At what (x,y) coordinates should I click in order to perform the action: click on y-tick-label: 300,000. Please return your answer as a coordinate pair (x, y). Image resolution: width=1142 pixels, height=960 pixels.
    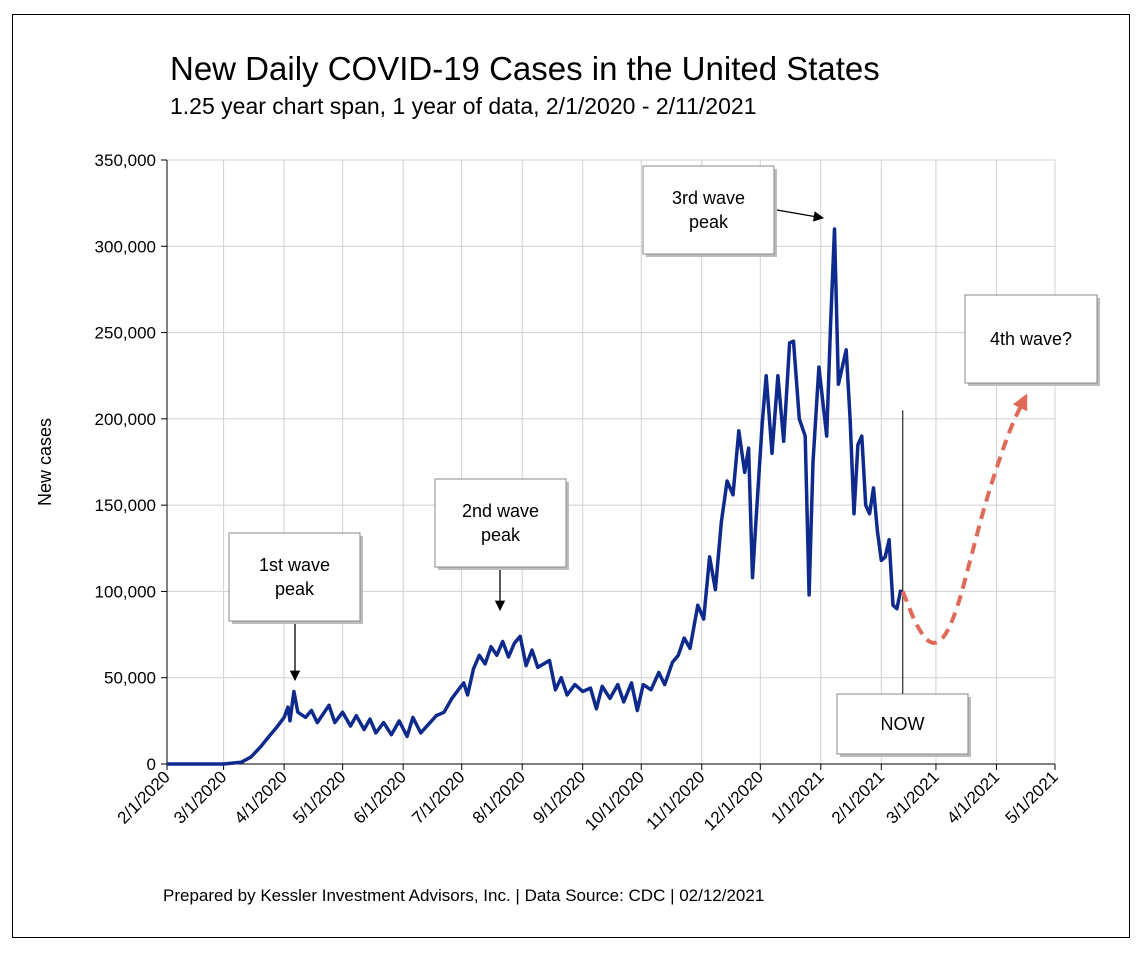
    Looking at the image, I should click on (125, 246).